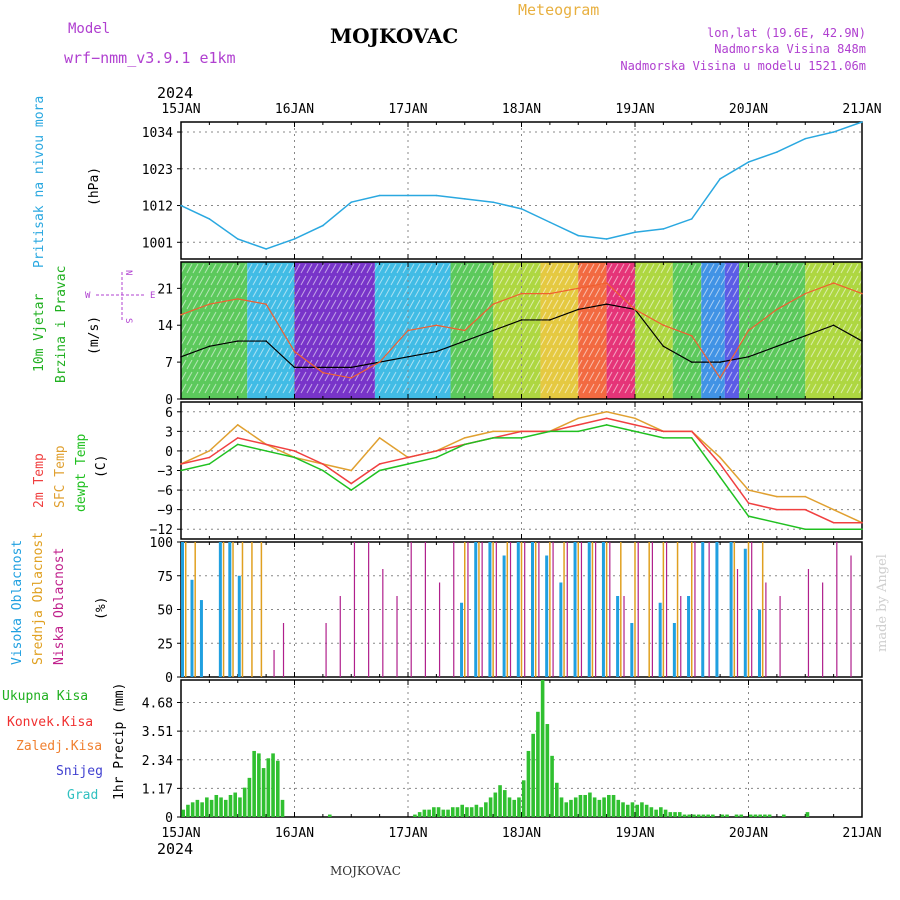 The image size is (900, 900). Describe the element at coordinates (521, 748) in the screenshot. I see `panel-frame` at that location.